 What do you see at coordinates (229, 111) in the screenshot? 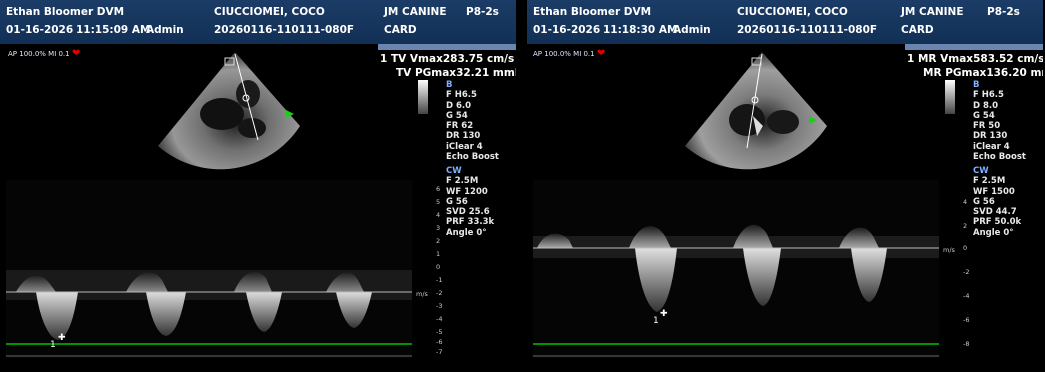
I see `bmode-sector-image` at bounding box center [229, 111].